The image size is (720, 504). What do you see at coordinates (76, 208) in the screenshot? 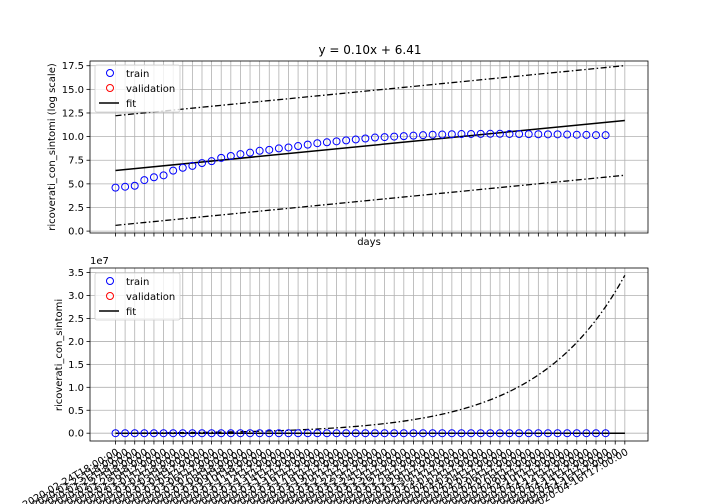
I see `y-tick-label: 2.5` at bounding box center [76, 208].